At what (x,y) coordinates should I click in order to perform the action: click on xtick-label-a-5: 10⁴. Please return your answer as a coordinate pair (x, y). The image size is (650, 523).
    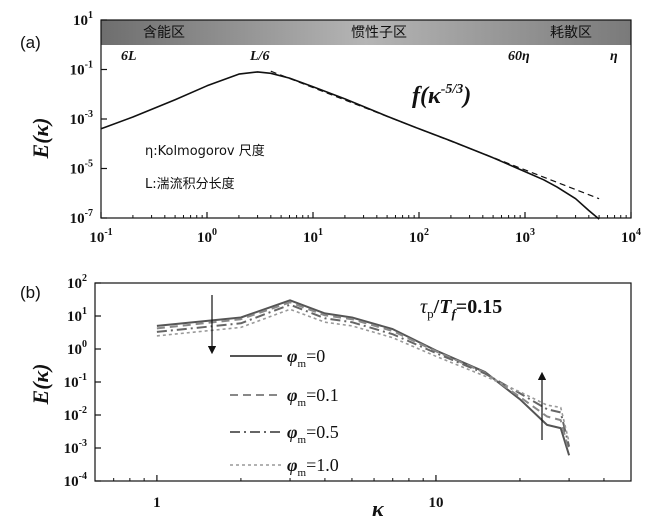
    Looking at the image, I should click on (631, 236).